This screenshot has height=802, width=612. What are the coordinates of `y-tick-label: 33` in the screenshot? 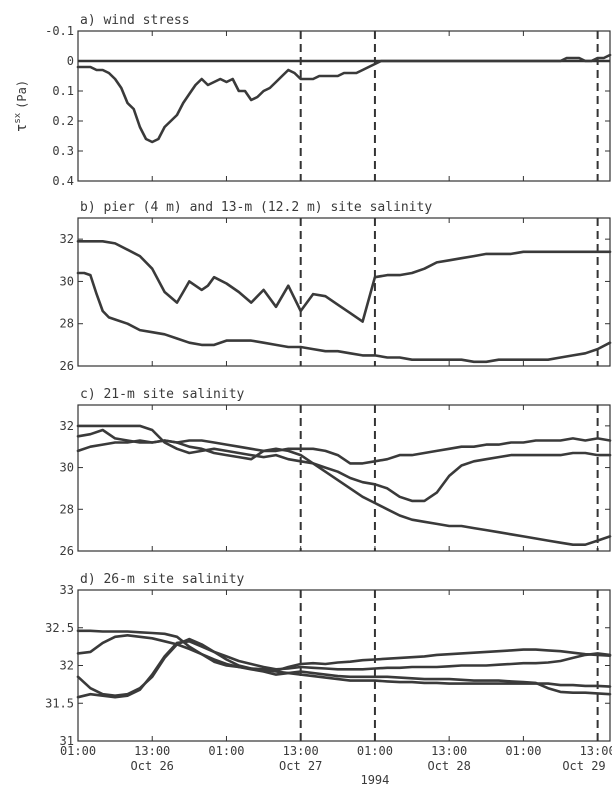 It's located at (67, 590).